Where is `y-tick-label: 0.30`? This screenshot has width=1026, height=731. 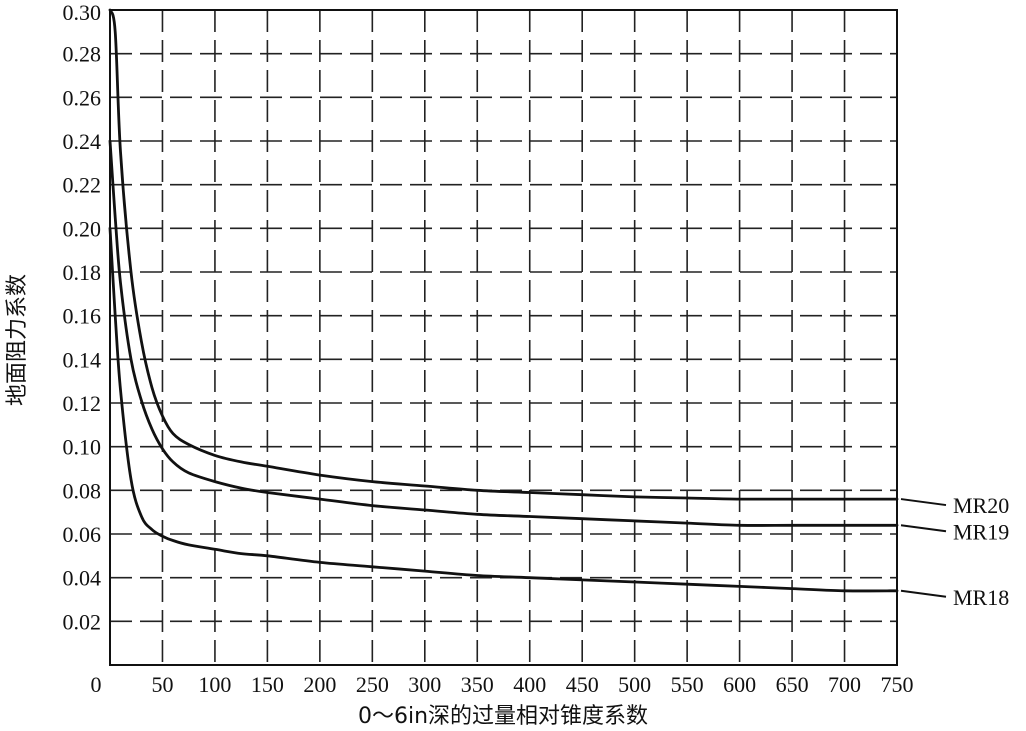
y-tick-label: 0.30 is located at coordinates (82, 12).